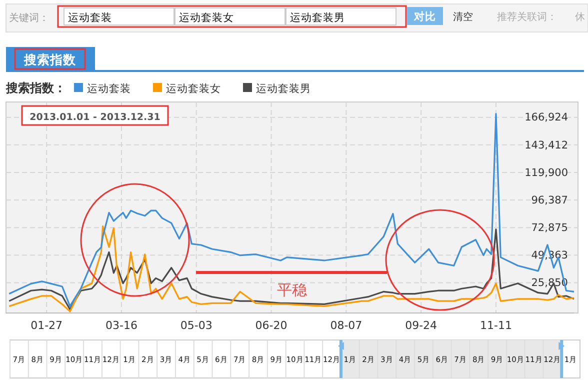 Image resolution: width=588 pixels, height=380 pixels. I want to click on text: 运动套装男, so click(317, 18).